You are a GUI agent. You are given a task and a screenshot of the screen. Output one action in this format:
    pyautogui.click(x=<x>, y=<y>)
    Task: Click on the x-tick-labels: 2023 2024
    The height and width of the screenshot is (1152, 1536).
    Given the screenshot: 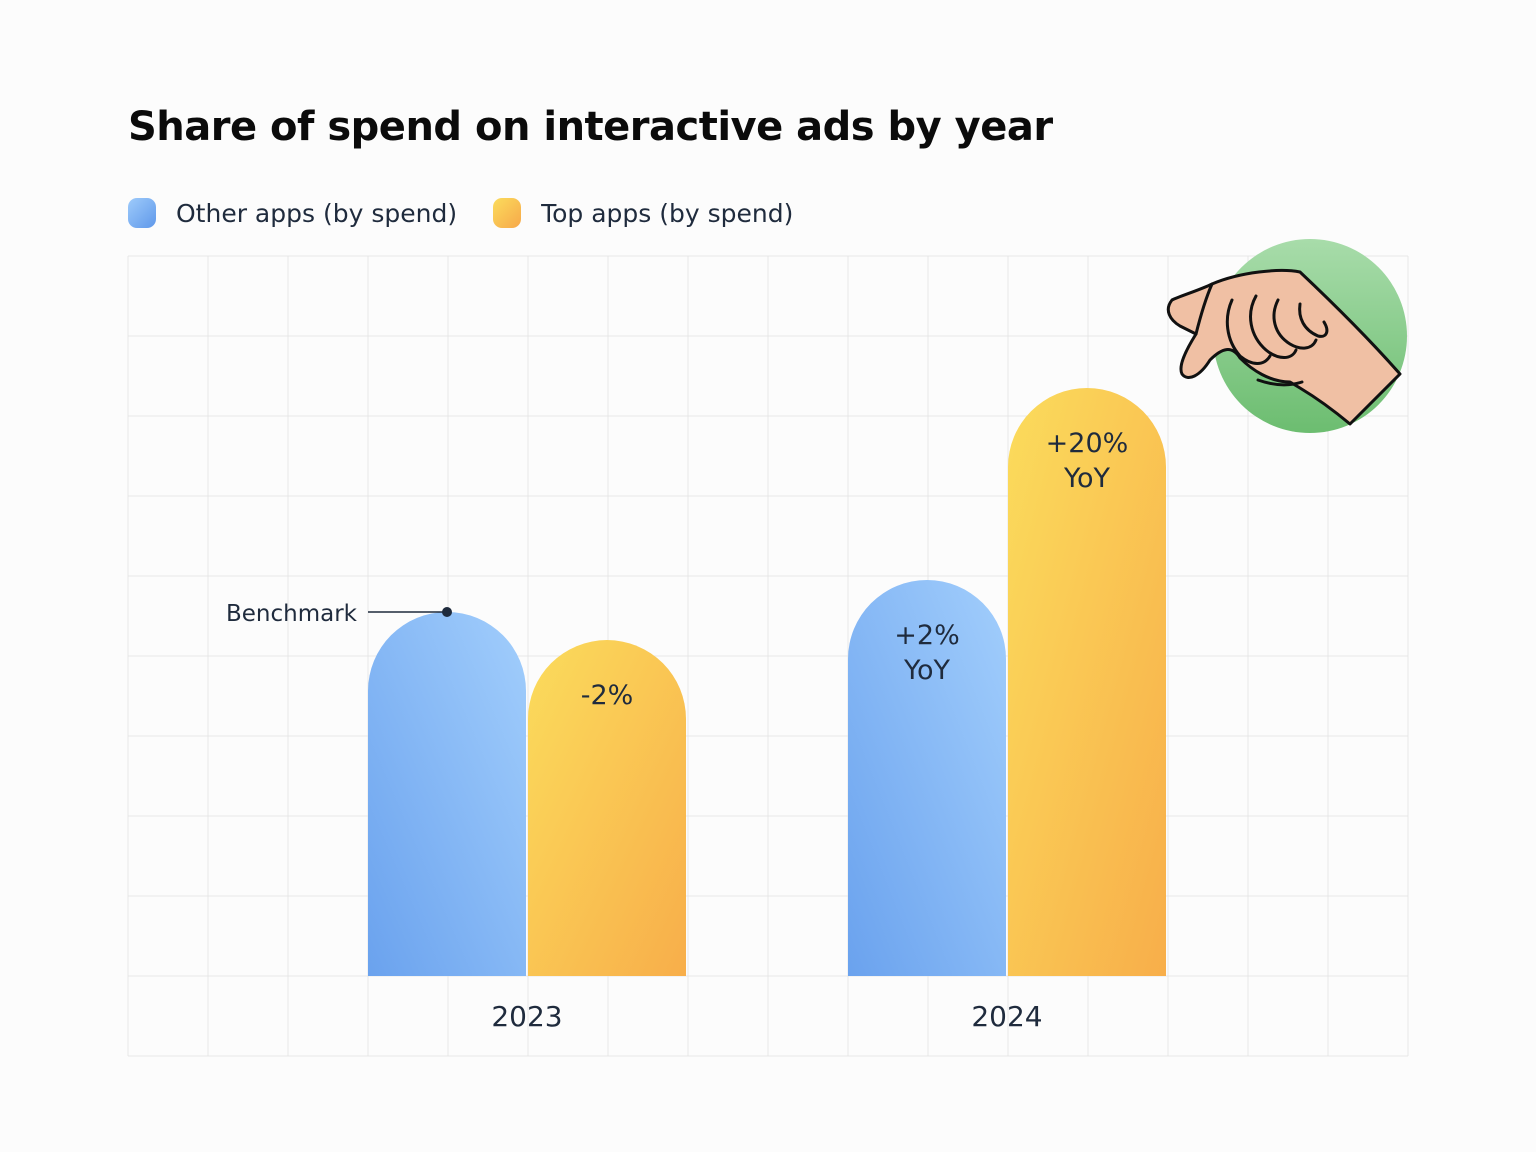 What is the action you would take?
    pyautogui.click(x=766, y=1016)
    